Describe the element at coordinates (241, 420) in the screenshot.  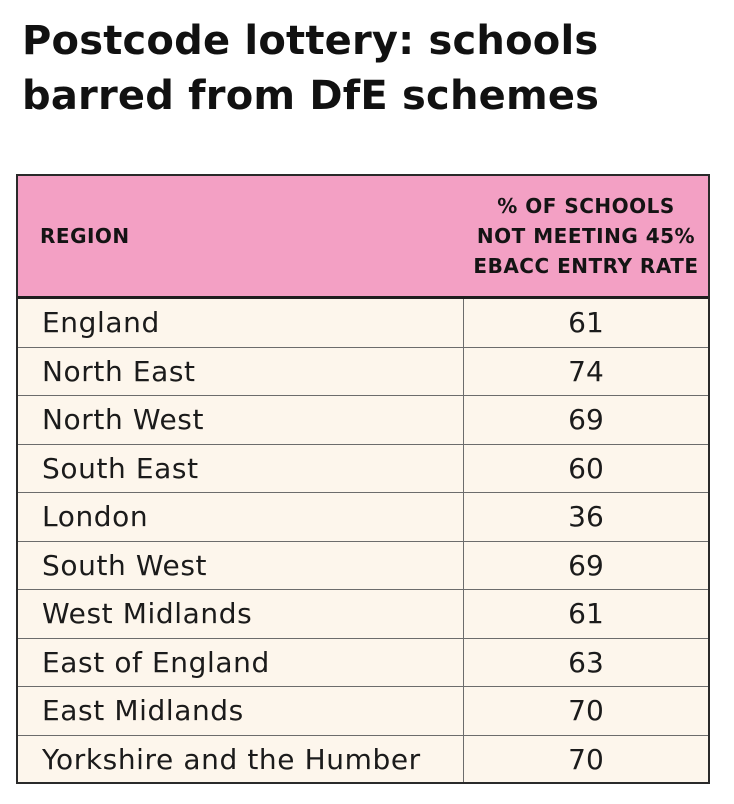
I see `region-cell: North West` at that location.